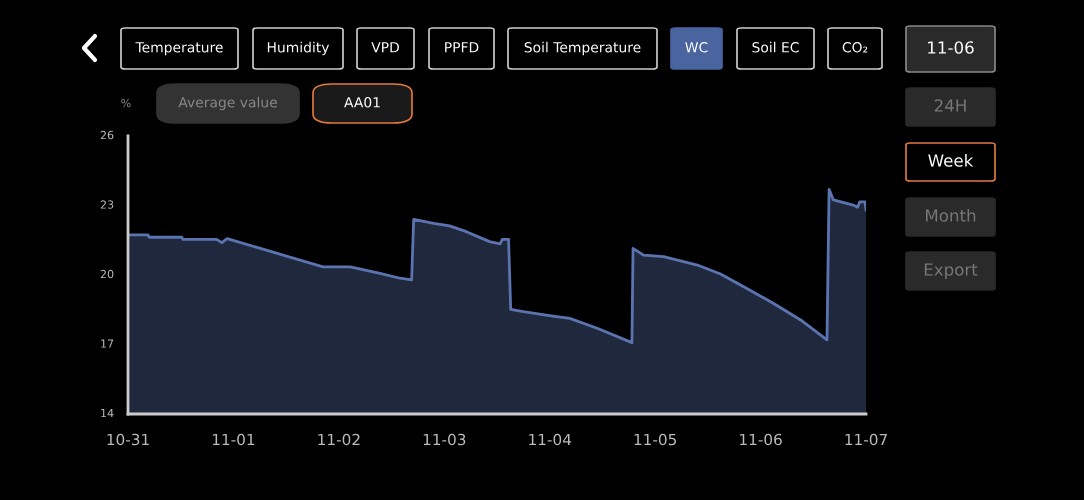 This screenshot has width=1084, height=500. I want to click on text: 11-06, so click(951, 47).